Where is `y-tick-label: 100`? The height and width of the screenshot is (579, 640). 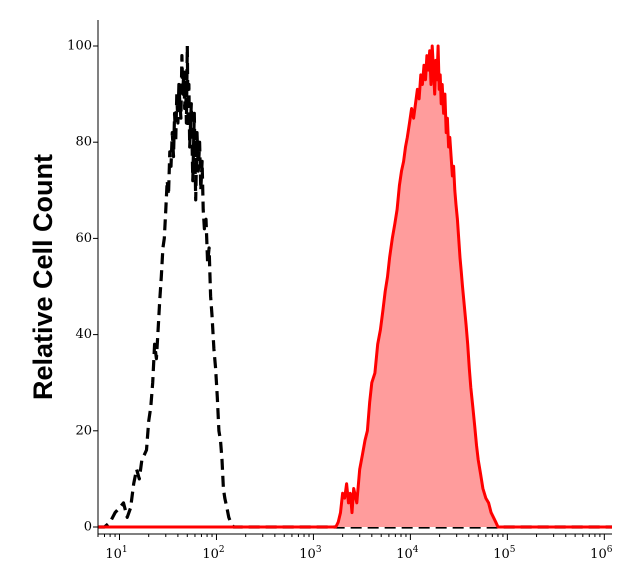 y-tick-label: 100 is located at coordinates (79, 46).